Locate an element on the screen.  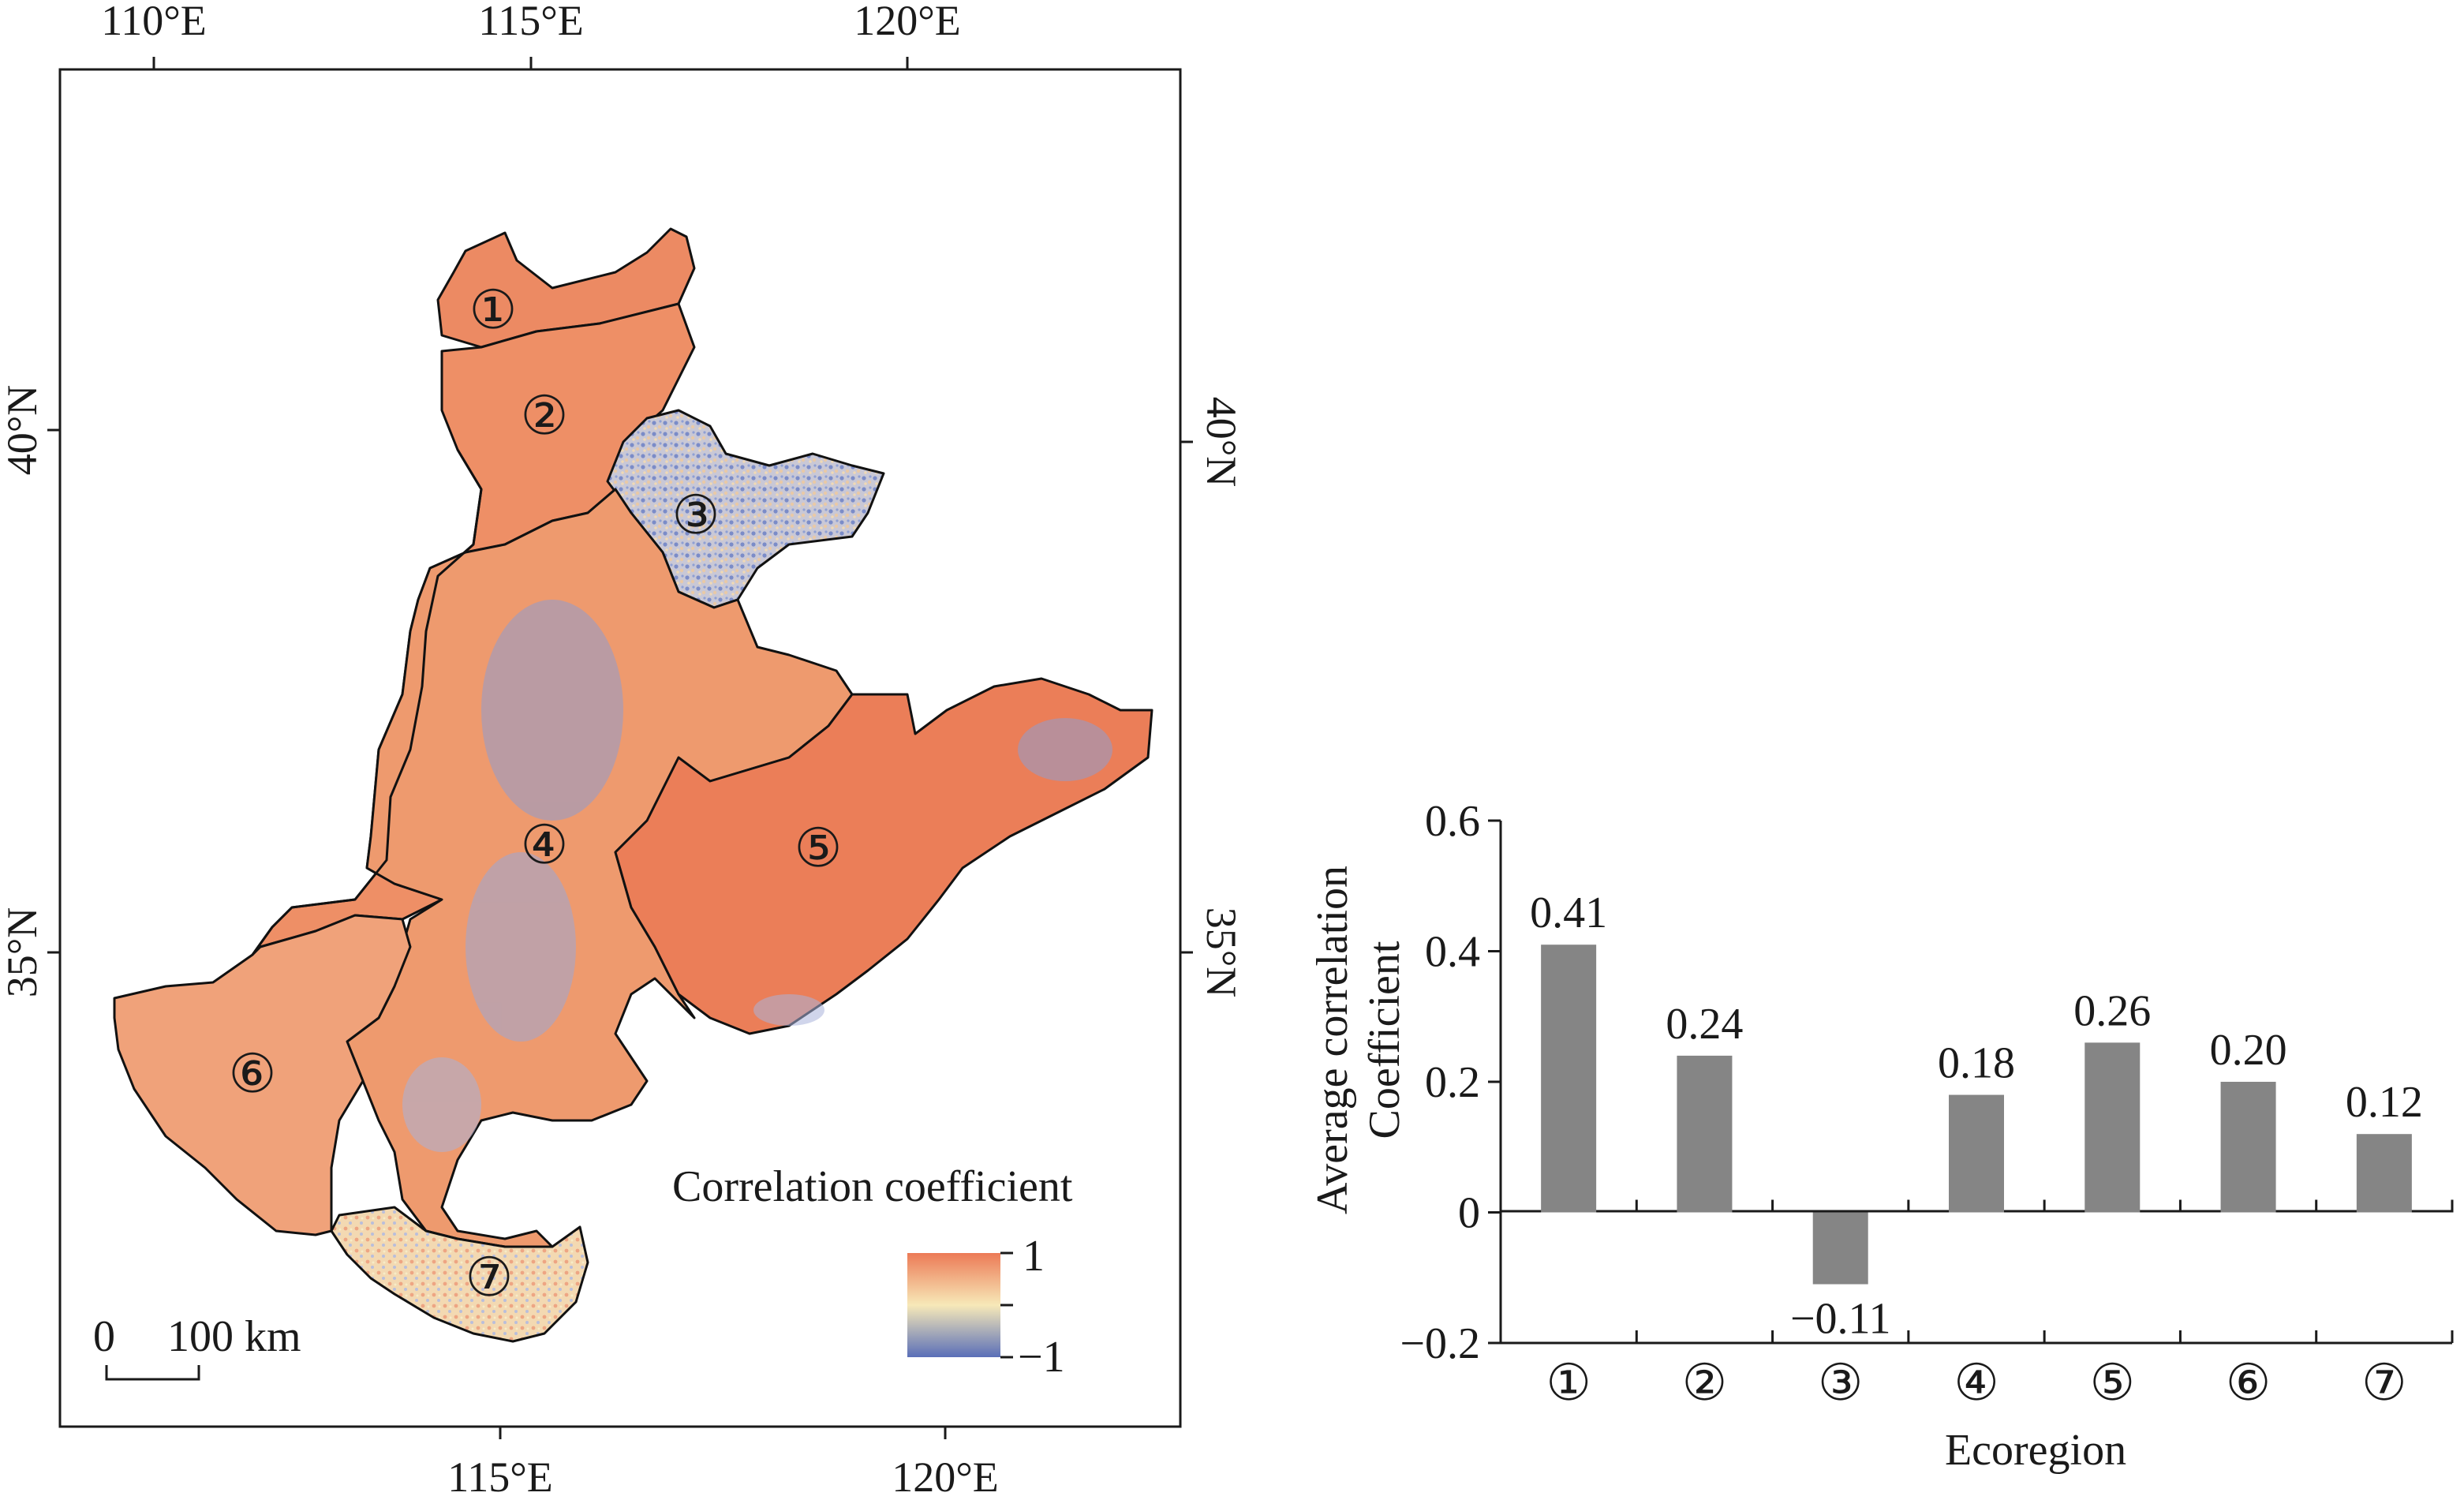
category-label: ⑥ is located at coordinates (2248, 1383).